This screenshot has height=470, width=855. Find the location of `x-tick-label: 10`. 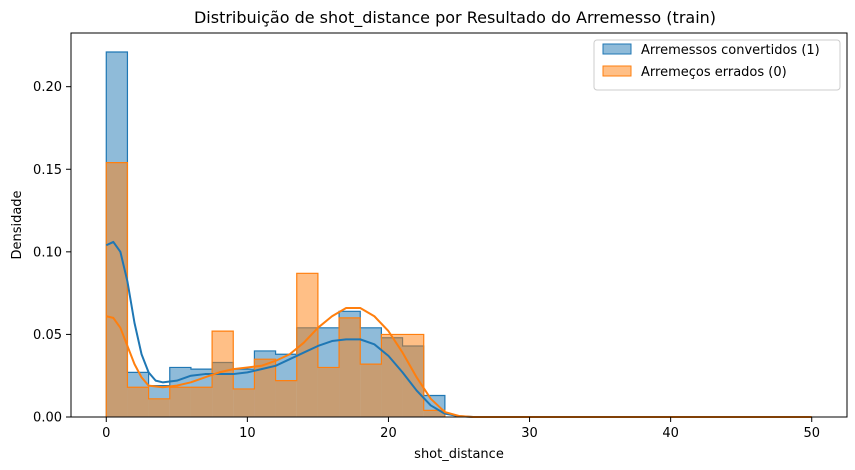

x-tick-label: 10 is located at coordinates (247, 433).